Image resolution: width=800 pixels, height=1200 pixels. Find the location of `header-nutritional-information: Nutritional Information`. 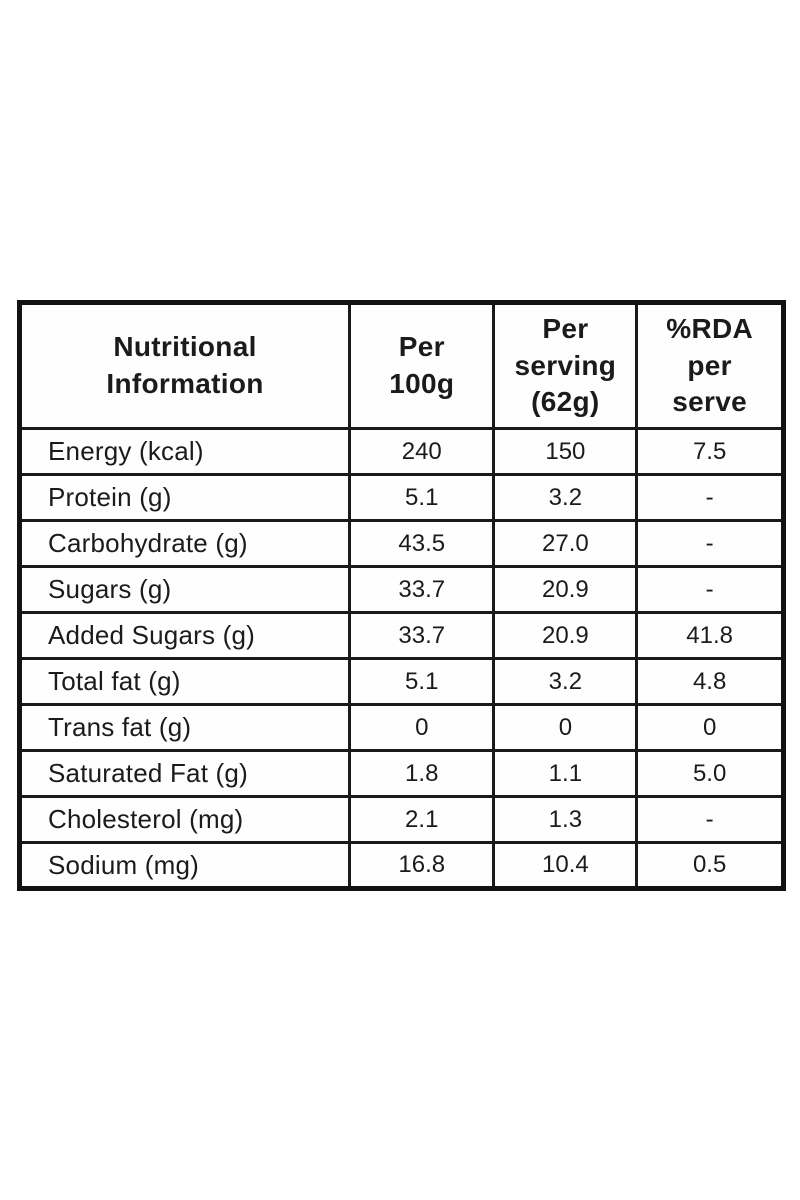

header-nutritional-information: Nutritional Information is located at coordinates (184, 365).